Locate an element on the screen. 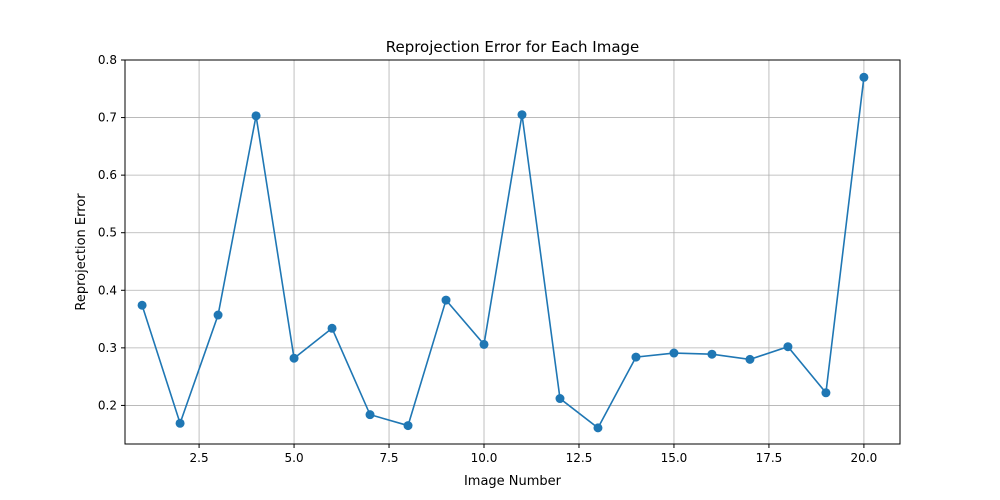 Image resolution: width=1000 pixels, height=500 pixels. x-tick-label: 10.0 is located at coordinates (484, 458).